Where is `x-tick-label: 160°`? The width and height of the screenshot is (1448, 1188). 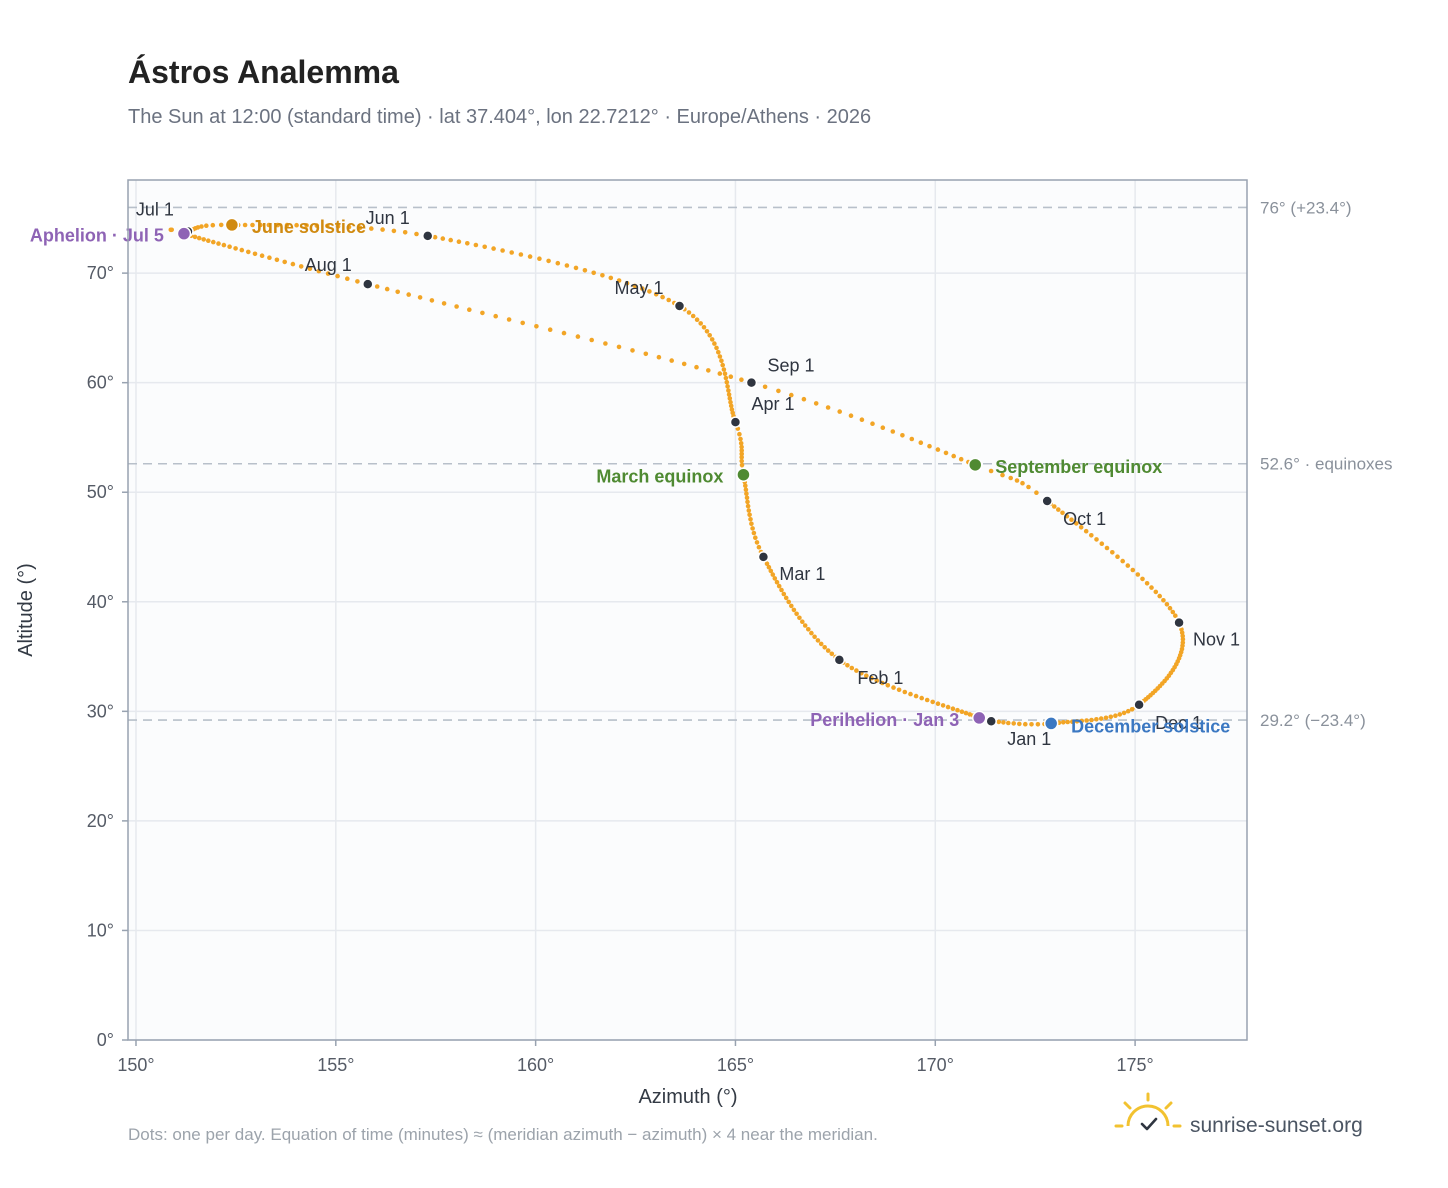
x-tick-label: 160° is located at coordinates (535, 1065).